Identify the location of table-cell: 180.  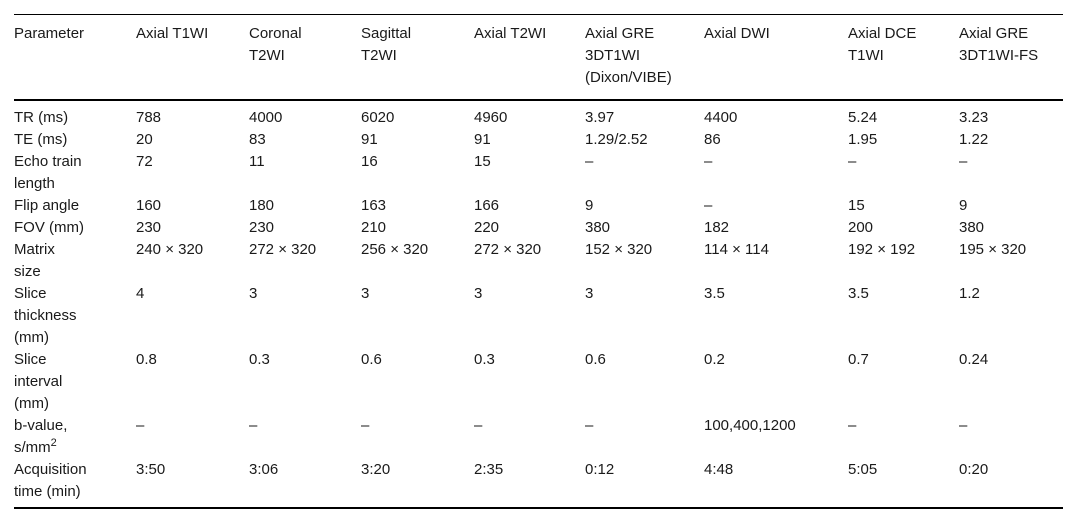
(262, 205).